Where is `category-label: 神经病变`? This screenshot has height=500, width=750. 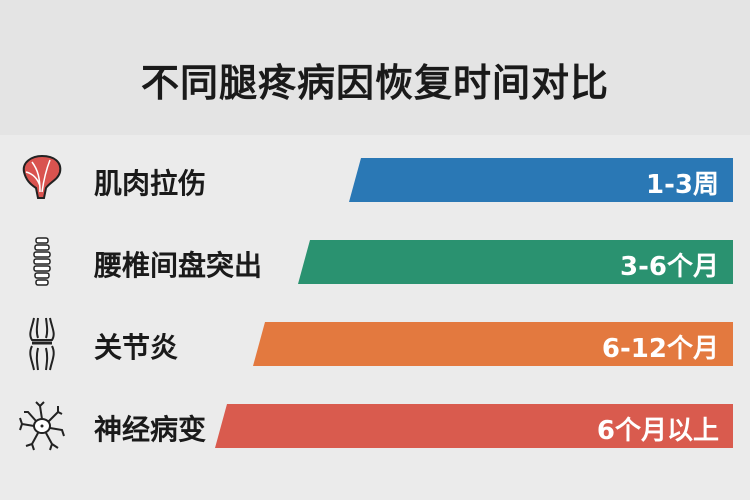 category-label: 神经病变 is located at coordinates (150, 429).